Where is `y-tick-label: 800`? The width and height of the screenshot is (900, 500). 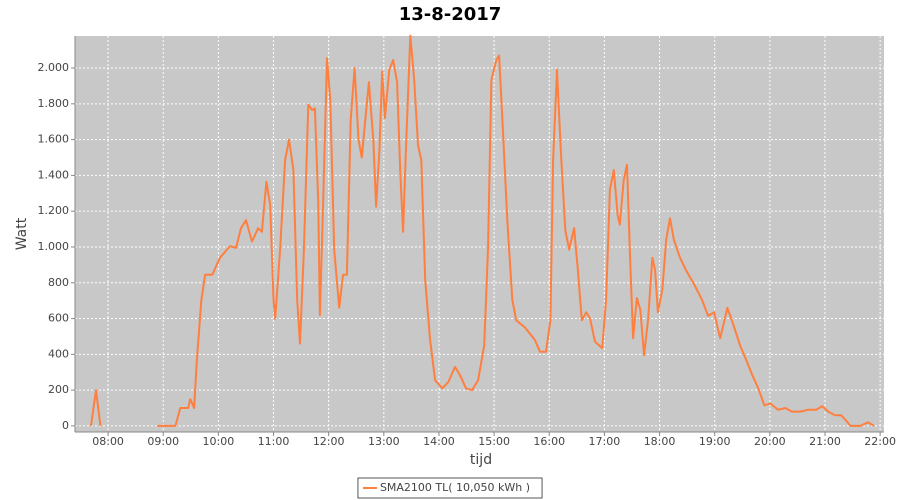 y-tick-label: 800 is located at coordinates (58, 282).